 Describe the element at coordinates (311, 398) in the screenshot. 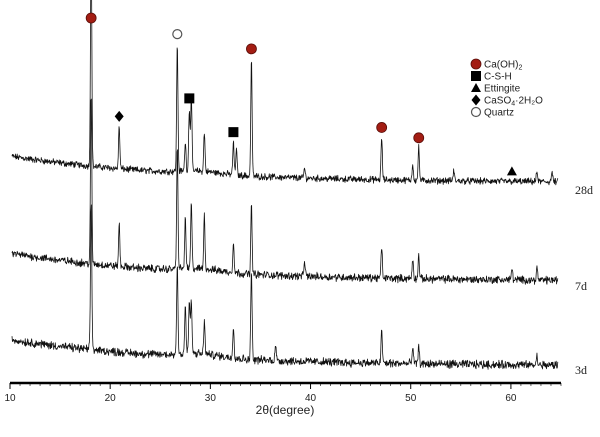

I see `x-tick-label: 40` at that location.